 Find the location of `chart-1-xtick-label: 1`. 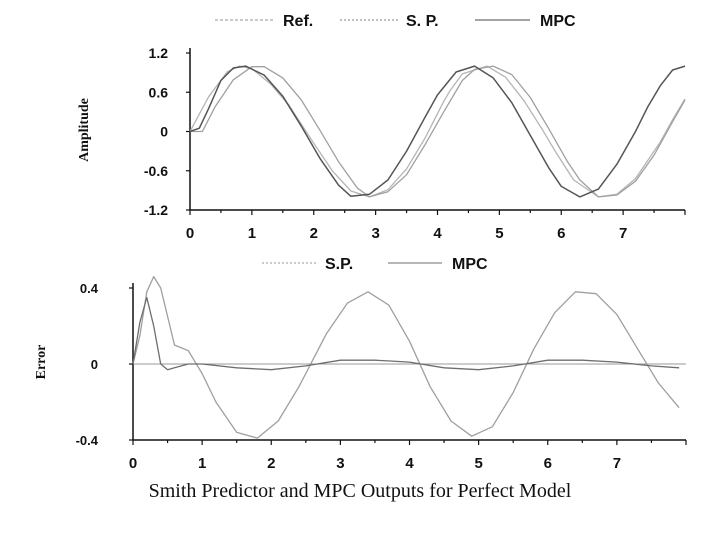

chart-1-xtick-label: 1 is located at coordinates (252, 233).